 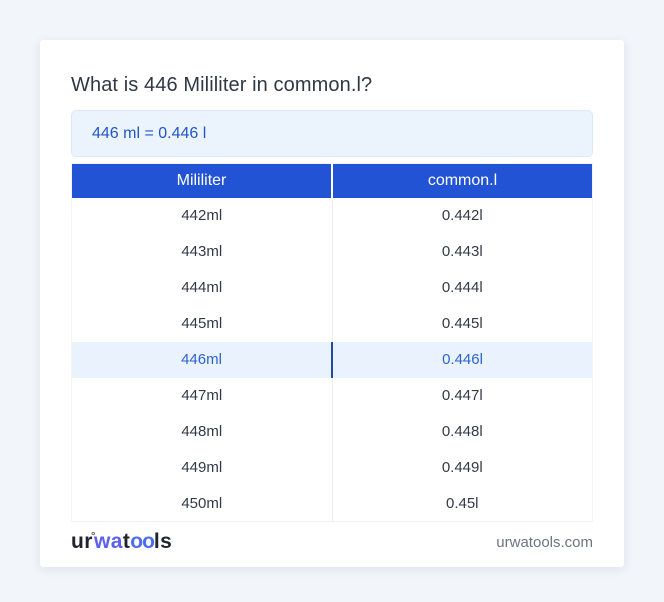 What do you see at coordinates (201, 503) in the screenshot?
I see `mililiter-cell: 450ml` at bounding box center [201, 503].